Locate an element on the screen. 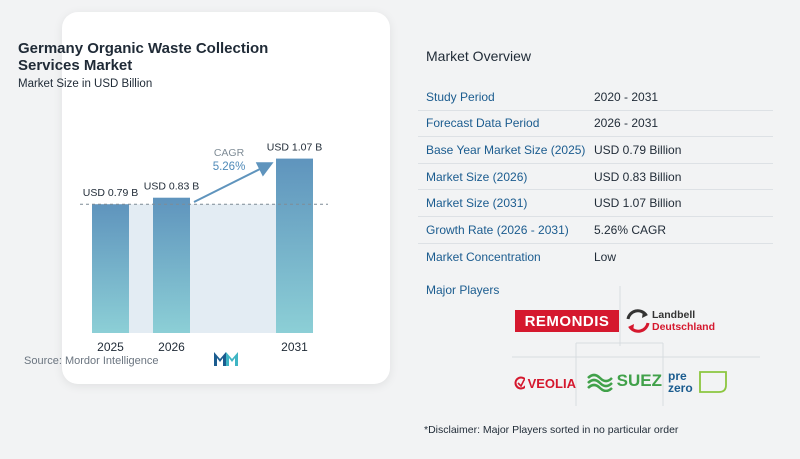 The width and height of the screenshot is (800, 459). suez-logo: SUEZ is located at coordinates (624, 381).